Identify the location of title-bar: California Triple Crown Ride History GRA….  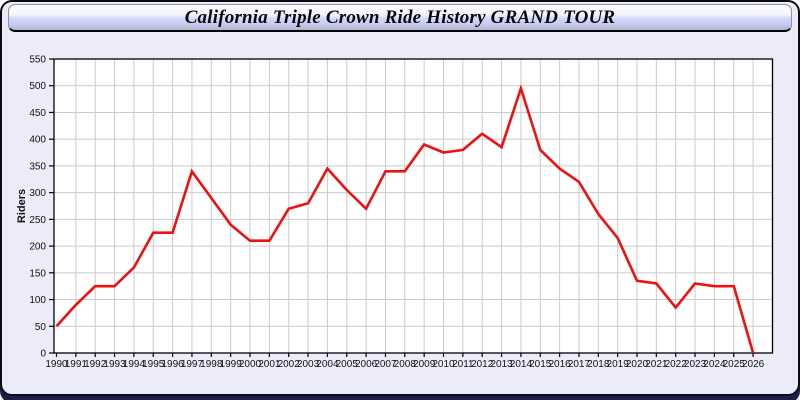
(400, 18).